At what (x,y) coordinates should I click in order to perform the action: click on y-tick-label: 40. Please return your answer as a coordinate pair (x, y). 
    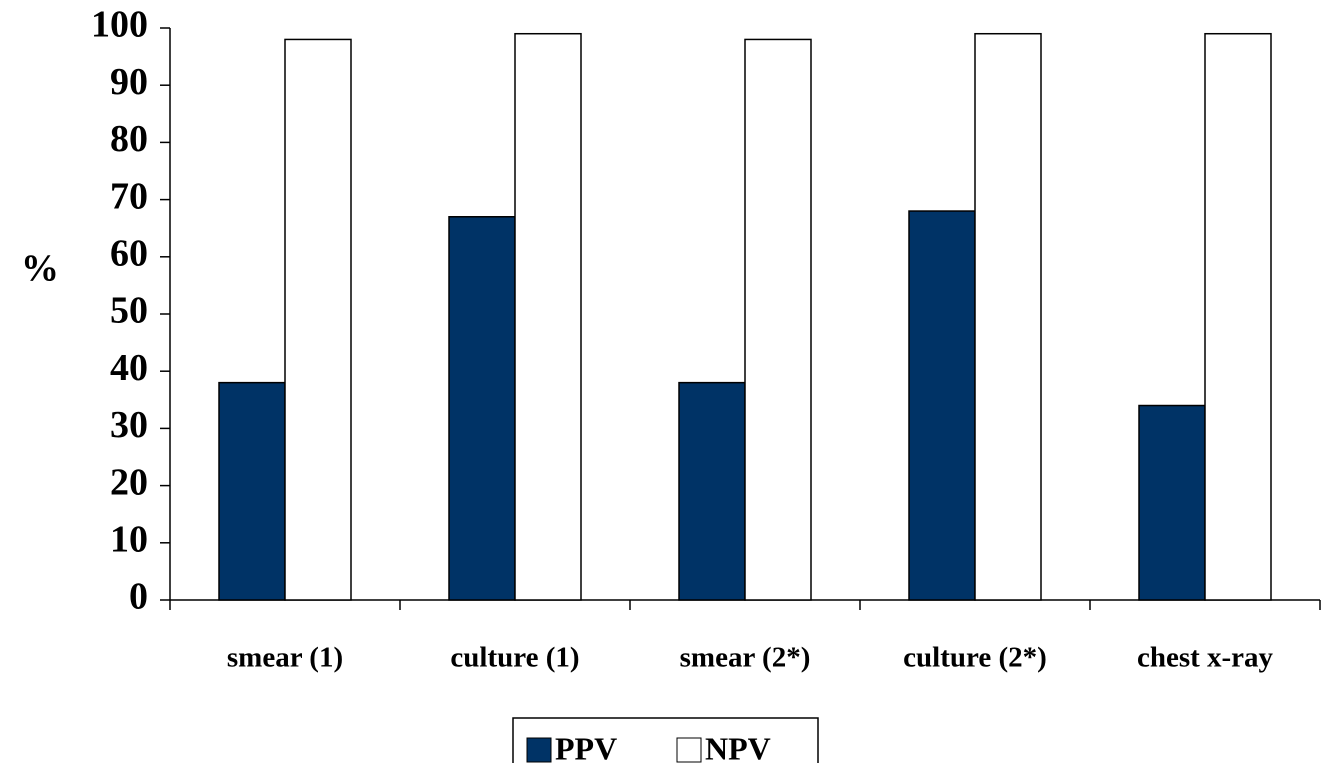
    Looking at the image, I should click on (129, 368).